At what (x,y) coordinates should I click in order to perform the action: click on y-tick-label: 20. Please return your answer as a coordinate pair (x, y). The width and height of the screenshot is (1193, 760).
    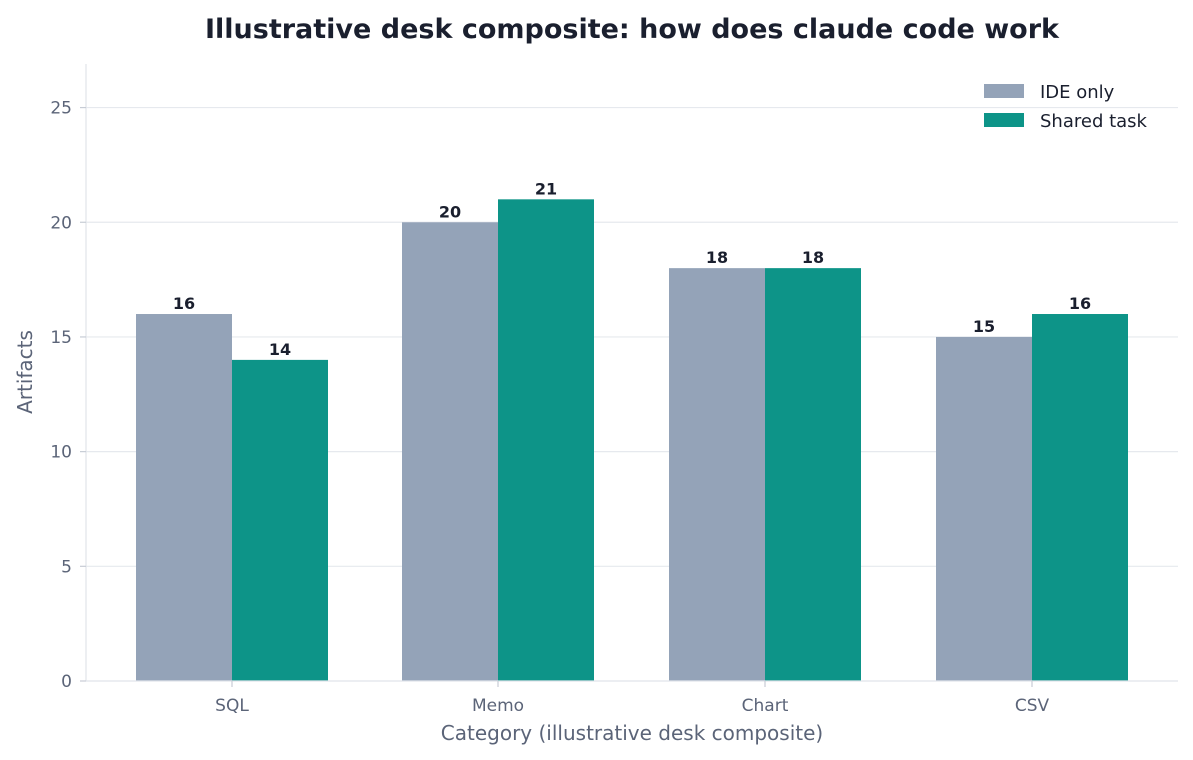
    Looking at the image, I should click on (61, 223).